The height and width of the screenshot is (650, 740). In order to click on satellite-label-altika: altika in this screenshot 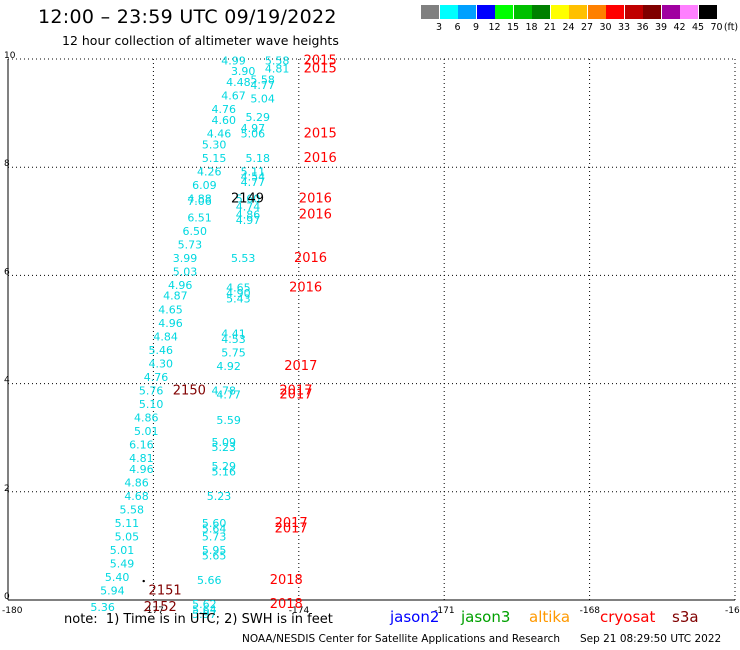, I will do `click(550, 617)`.